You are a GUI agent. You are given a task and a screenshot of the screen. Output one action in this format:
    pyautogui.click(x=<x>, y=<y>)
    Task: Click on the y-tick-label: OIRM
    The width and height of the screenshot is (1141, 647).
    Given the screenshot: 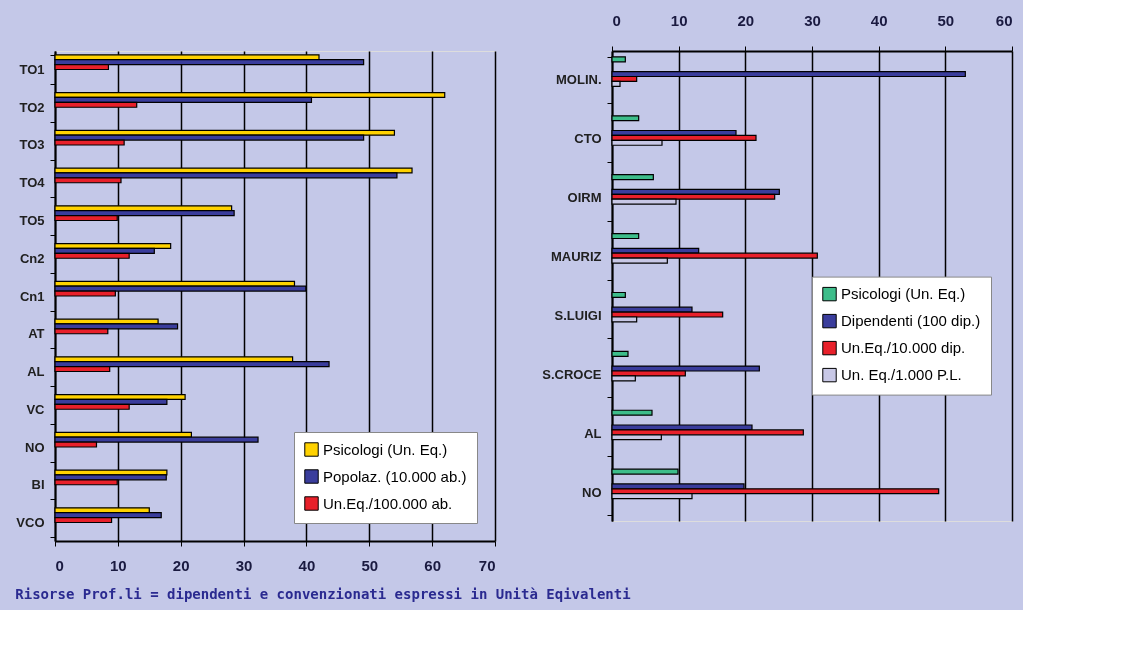 What is the action you would take?
    pyautogui.click(x=584, y=198)
    